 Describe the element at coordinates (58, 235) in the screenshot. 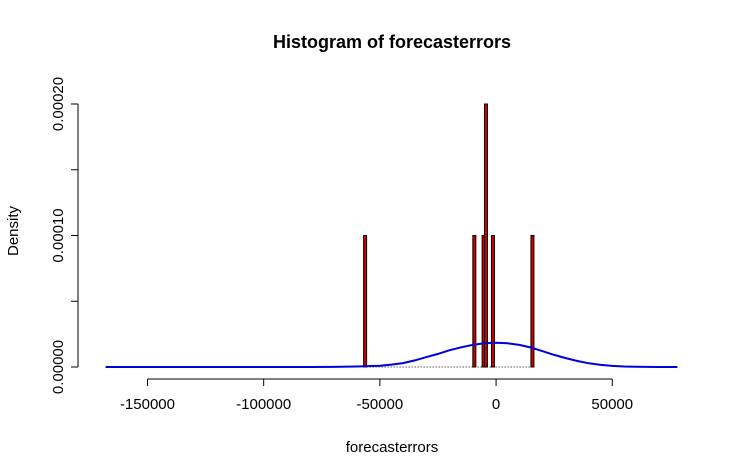

I see `y-tick-label: 0.00010` at that location.